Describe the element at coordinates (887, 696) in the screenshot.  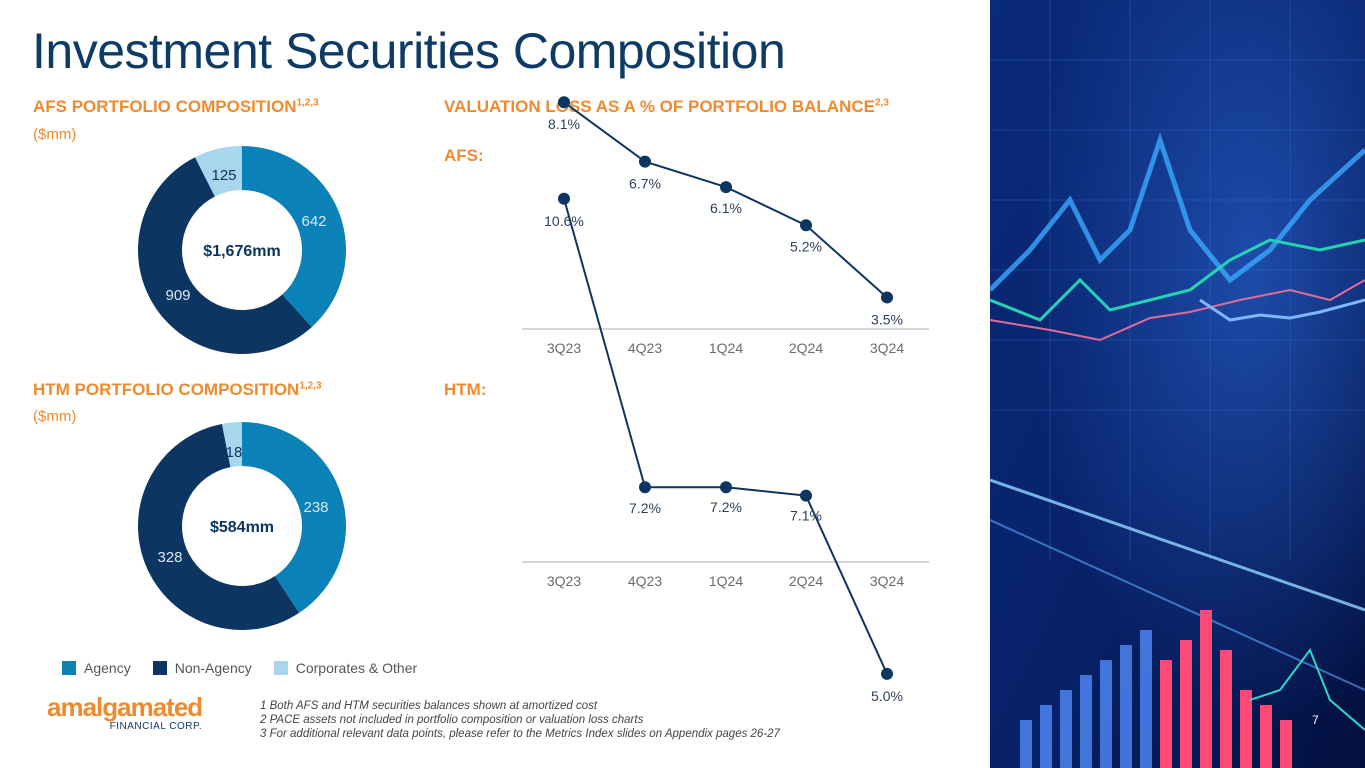
I see `htm-line-data-label-4: 5.0%` at that location.